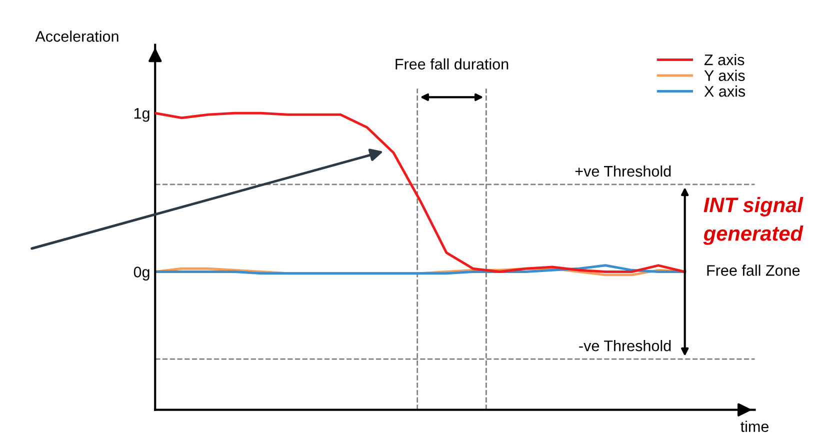 This screenshot has width=834, height=444. What do you see at coordinates (420, 269) in the screenshot?
I see `line-series` at bounding box center [420, 269].